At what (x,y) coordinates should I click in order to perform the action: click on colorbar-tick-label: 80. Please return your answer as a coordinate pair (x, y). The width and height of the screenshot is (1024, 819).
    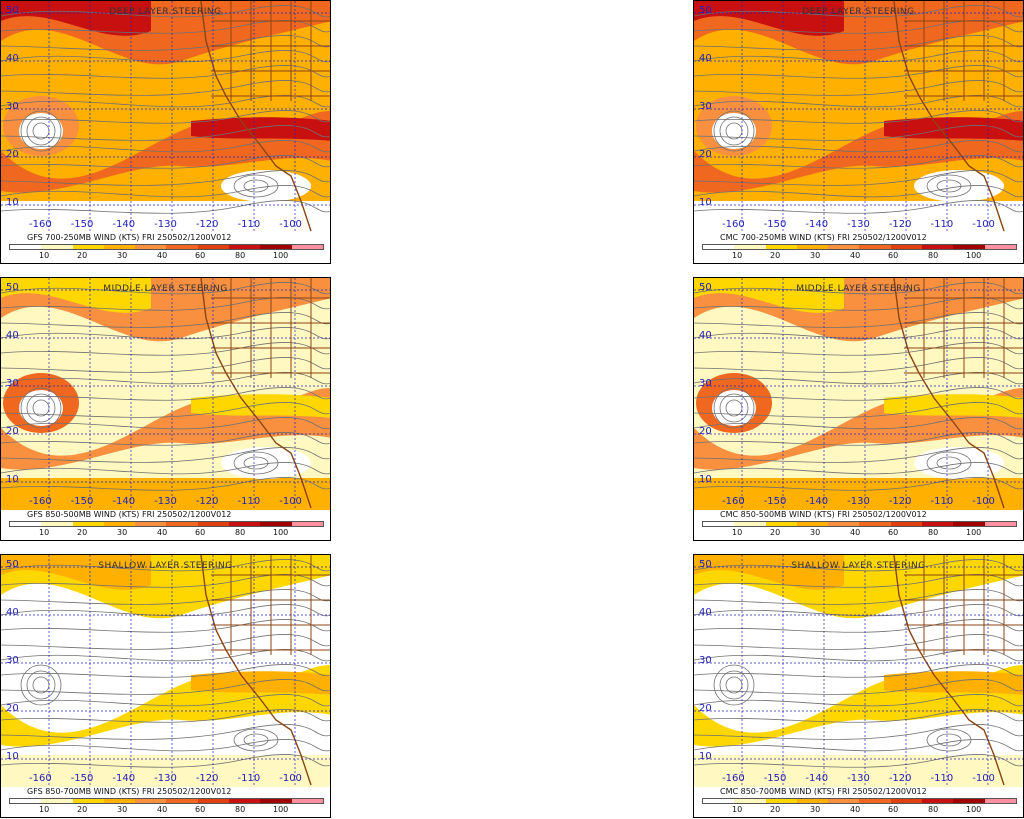
    Looking at the image, I should click on (240, 255).